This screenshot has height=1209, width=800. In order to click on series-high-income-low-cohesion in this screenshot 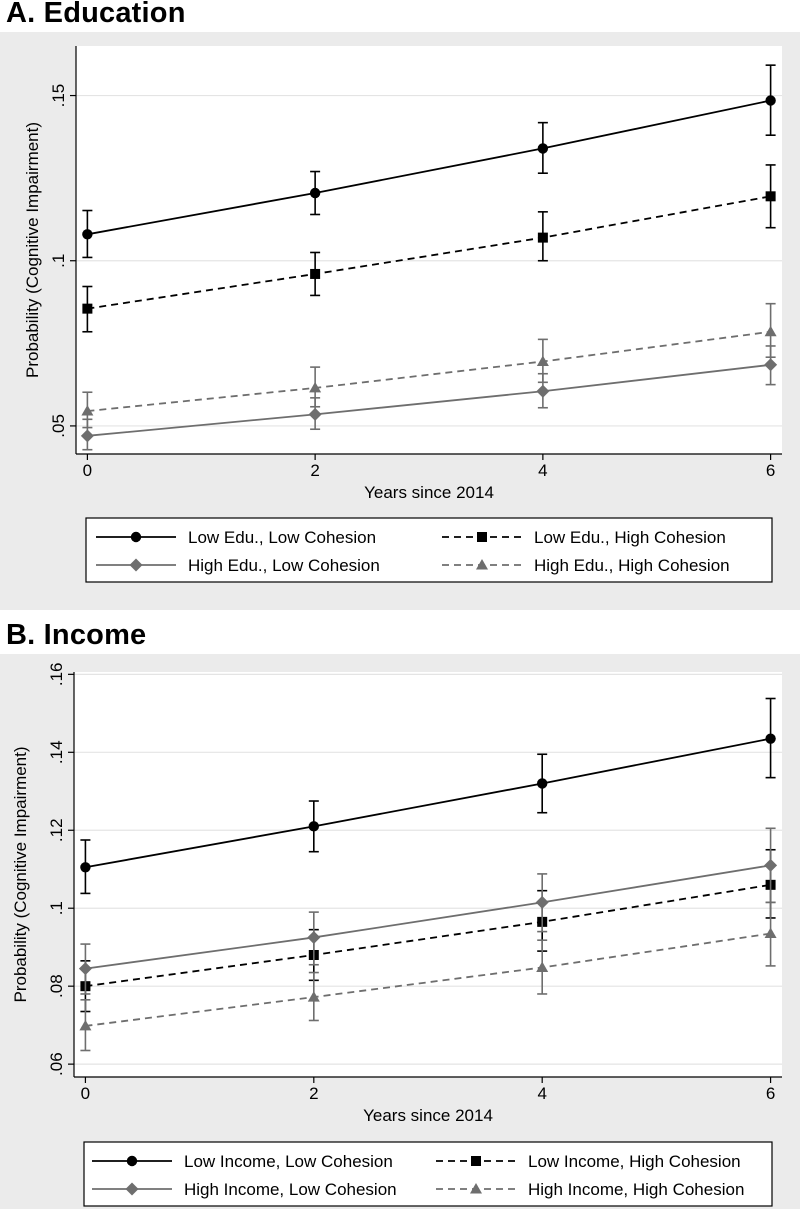, I will do `click(428, 911)`.